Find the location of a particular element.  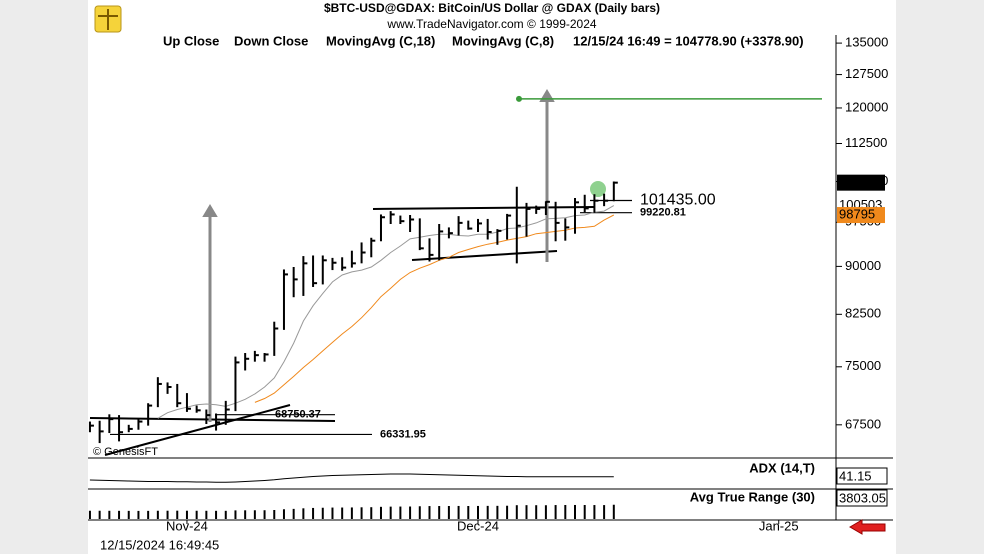

legend-down: Down Close is located at coordinates (271, 40).